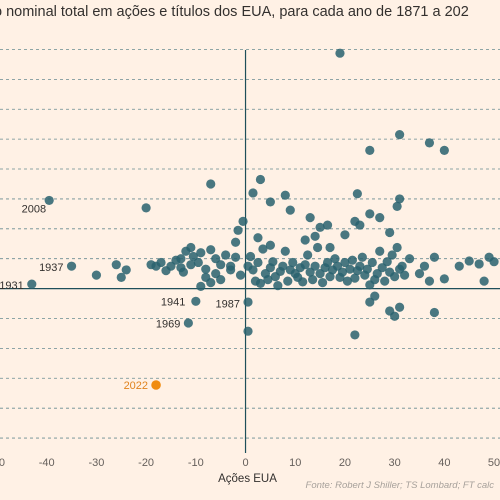 This screenshot has height=500, width=500. Describe the element at coordinates (247, 479) in the screenshot. I see `x-axis-title: Ações EUA` at that location.